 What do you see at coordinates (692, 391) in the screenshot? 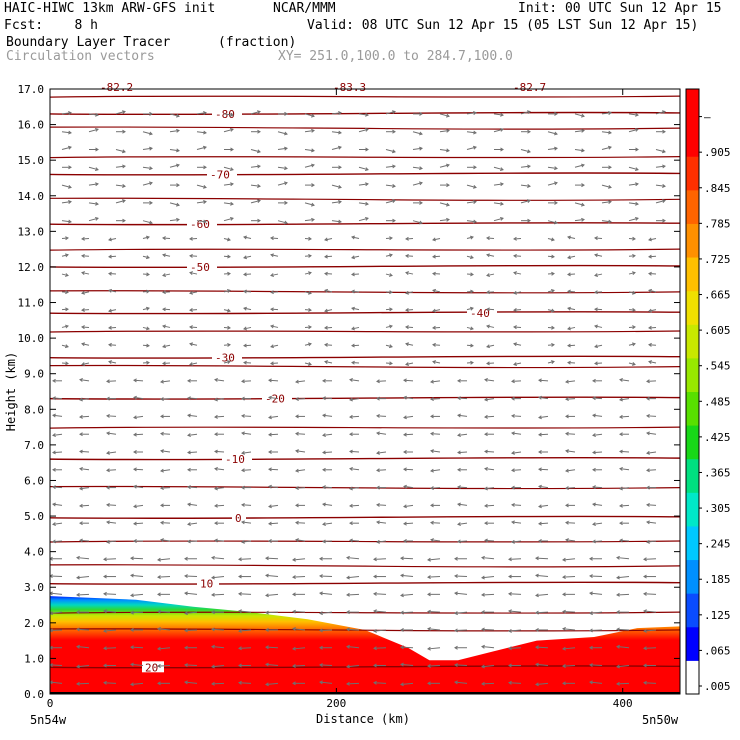
I see `colorbar-frame` at bounding box center [692, 391].